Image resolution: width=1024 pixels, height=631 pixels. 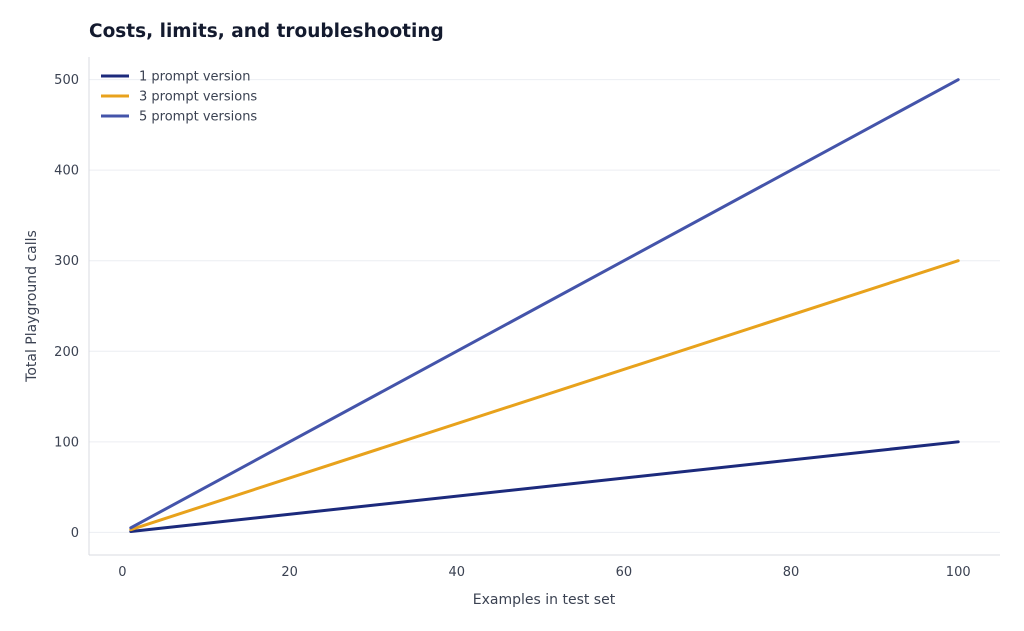 I want to click on x-tick-label: 80, so click(x=791, y=572).